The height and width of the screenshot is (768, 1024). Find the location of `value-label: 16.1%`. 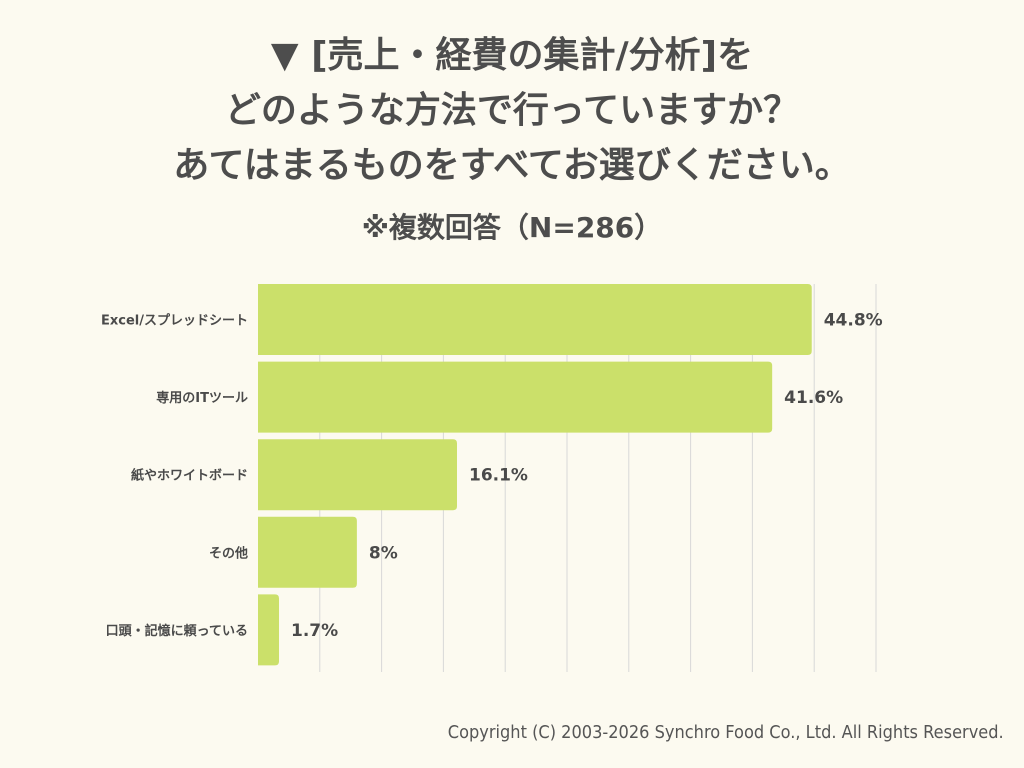

value-label: 16.1% is located at coordinates (498, 476).